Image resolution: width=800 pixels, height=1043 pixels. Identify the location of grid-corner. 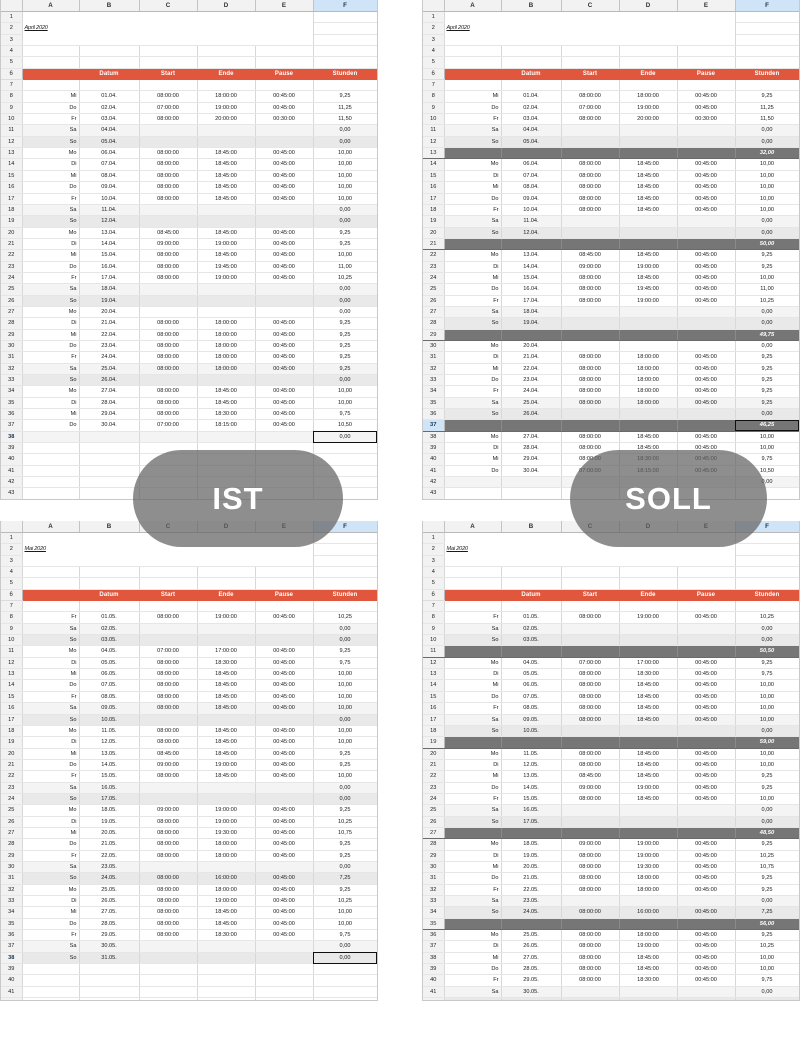
(434, 527).